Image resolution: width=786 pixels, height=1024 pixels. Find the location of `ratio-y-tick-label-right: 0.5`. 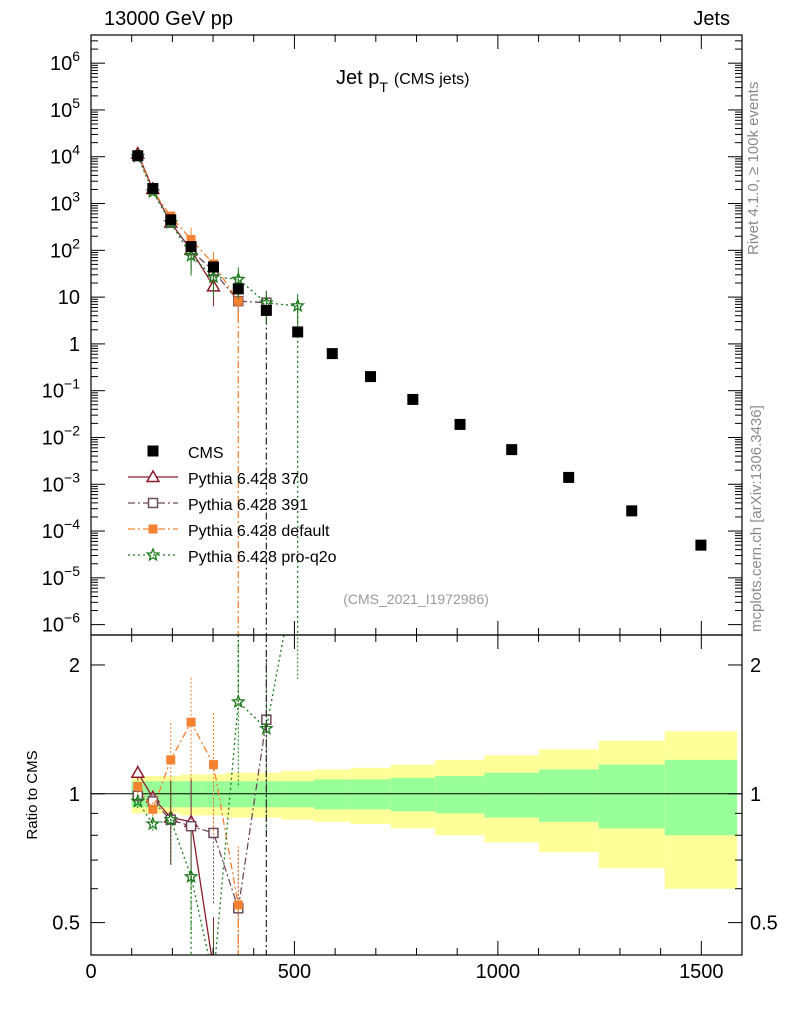

ratio-y-tick-label-right: 0.5 is located at coordinates (764, 924).